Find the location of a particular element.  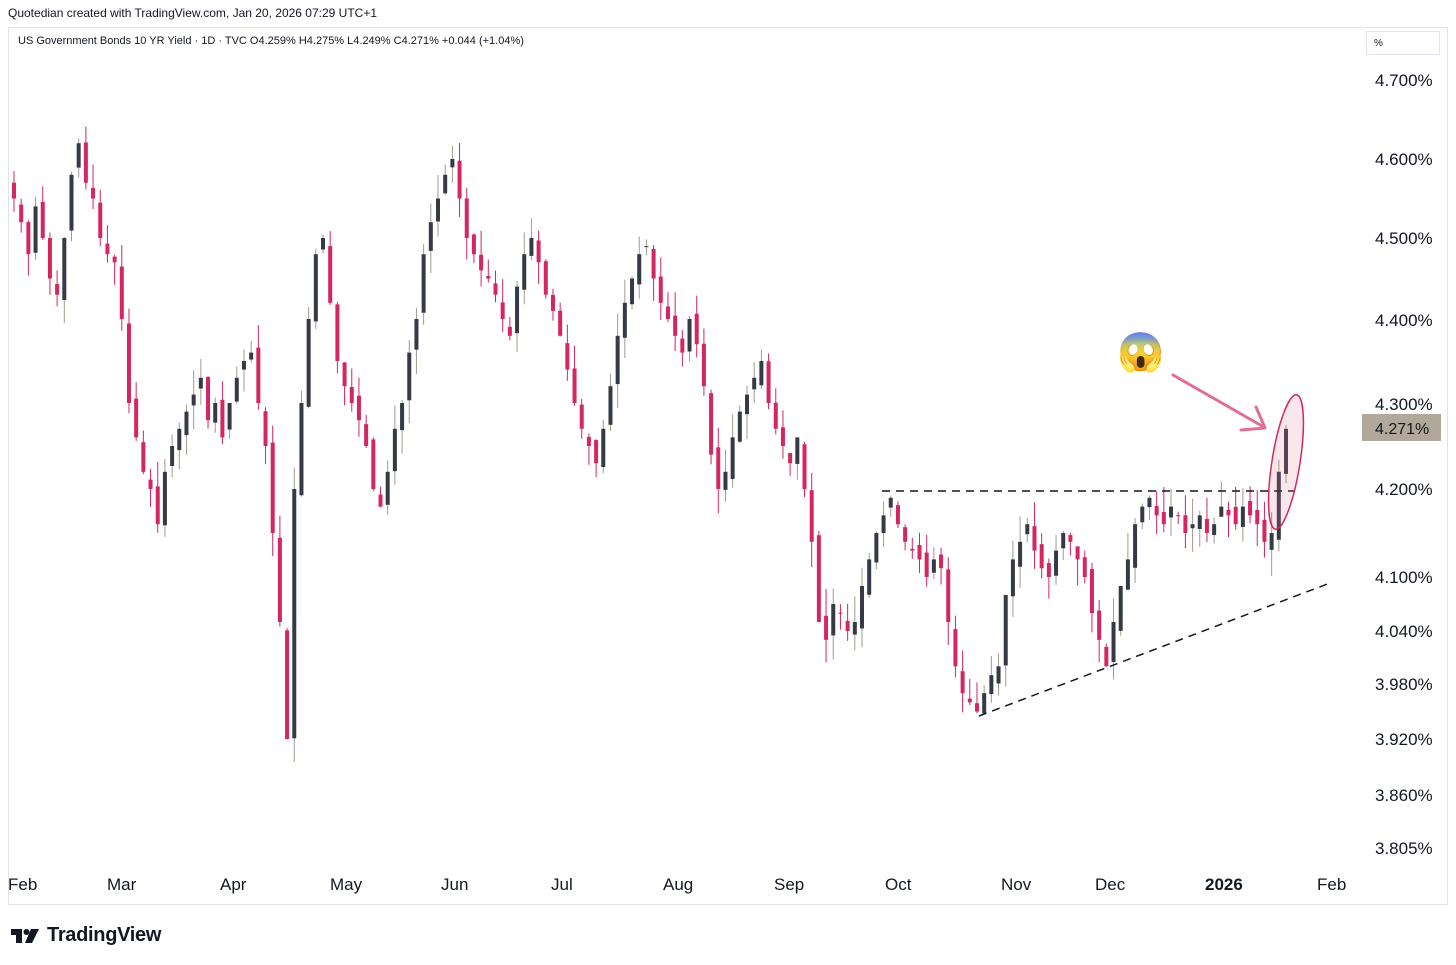

price-unit-selector: % is located at coordinates (1403, 43).